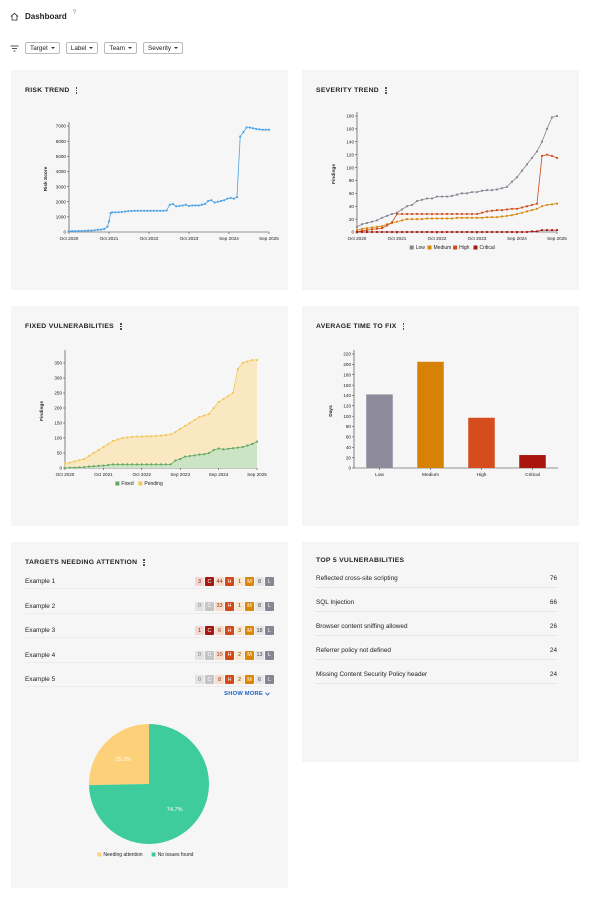 The image size is (590, 899). What do you see at coordinates (421, 248) in the screenshot?
I see `severity-legend-label: Low` at bounding box center [421, 248].